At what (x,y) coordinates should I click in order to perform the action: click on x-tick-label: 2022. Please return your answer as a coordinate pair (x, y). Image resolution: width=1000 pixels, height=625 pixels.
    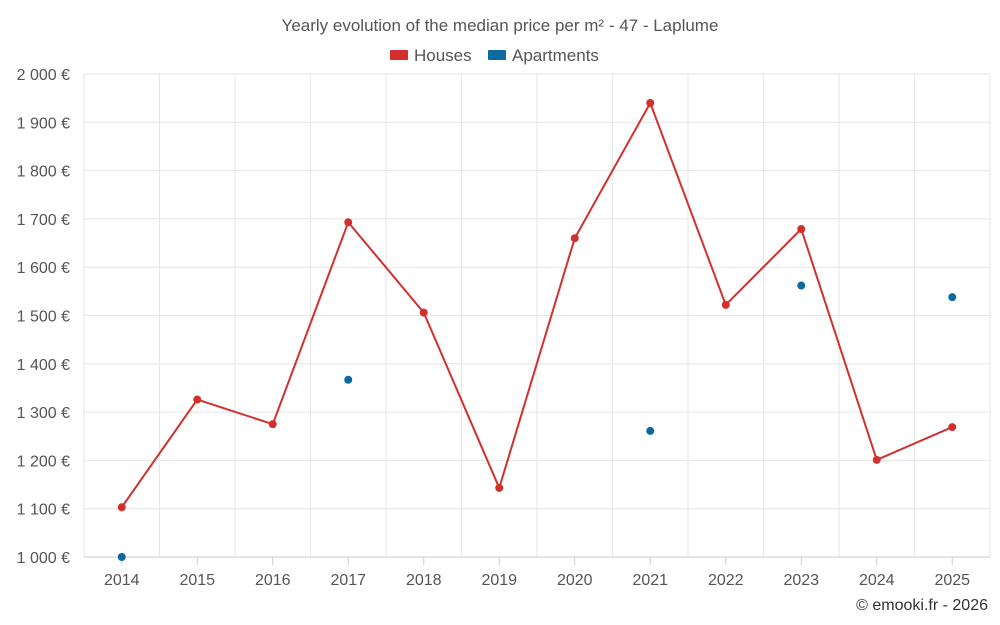
    Looking at the image, I should click on (726, 580).